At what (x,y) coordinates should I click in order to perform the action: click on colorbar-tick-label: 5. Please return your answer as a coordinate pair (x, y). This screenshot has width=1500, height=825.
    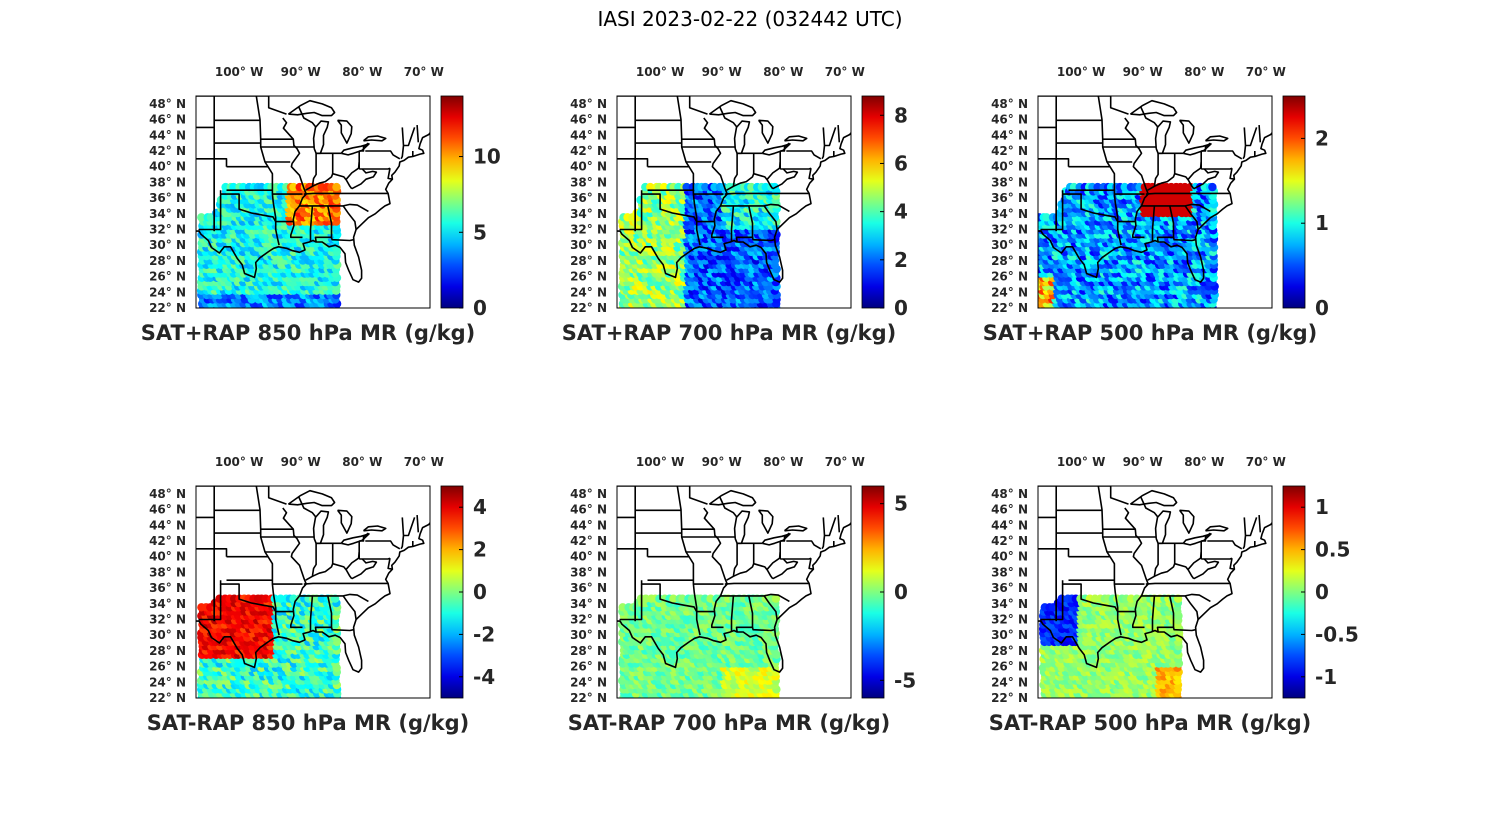
    Looking at the image, I should click on (480, 232).